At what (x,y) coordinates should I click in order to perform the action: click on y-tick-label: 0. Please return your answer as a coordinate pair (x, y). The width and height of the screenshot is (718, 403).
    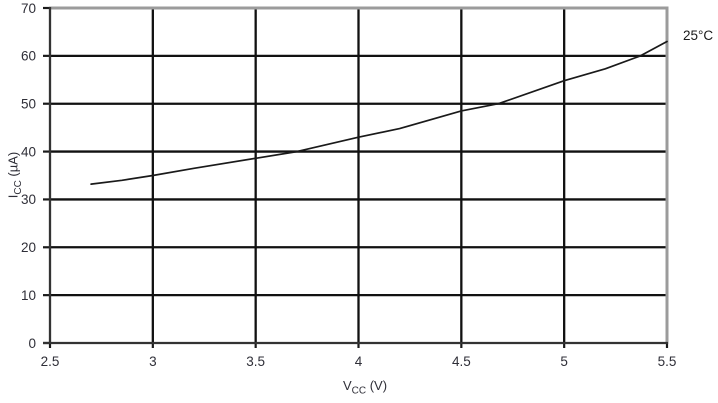
    Looking at the image, I should click on (32, 343).